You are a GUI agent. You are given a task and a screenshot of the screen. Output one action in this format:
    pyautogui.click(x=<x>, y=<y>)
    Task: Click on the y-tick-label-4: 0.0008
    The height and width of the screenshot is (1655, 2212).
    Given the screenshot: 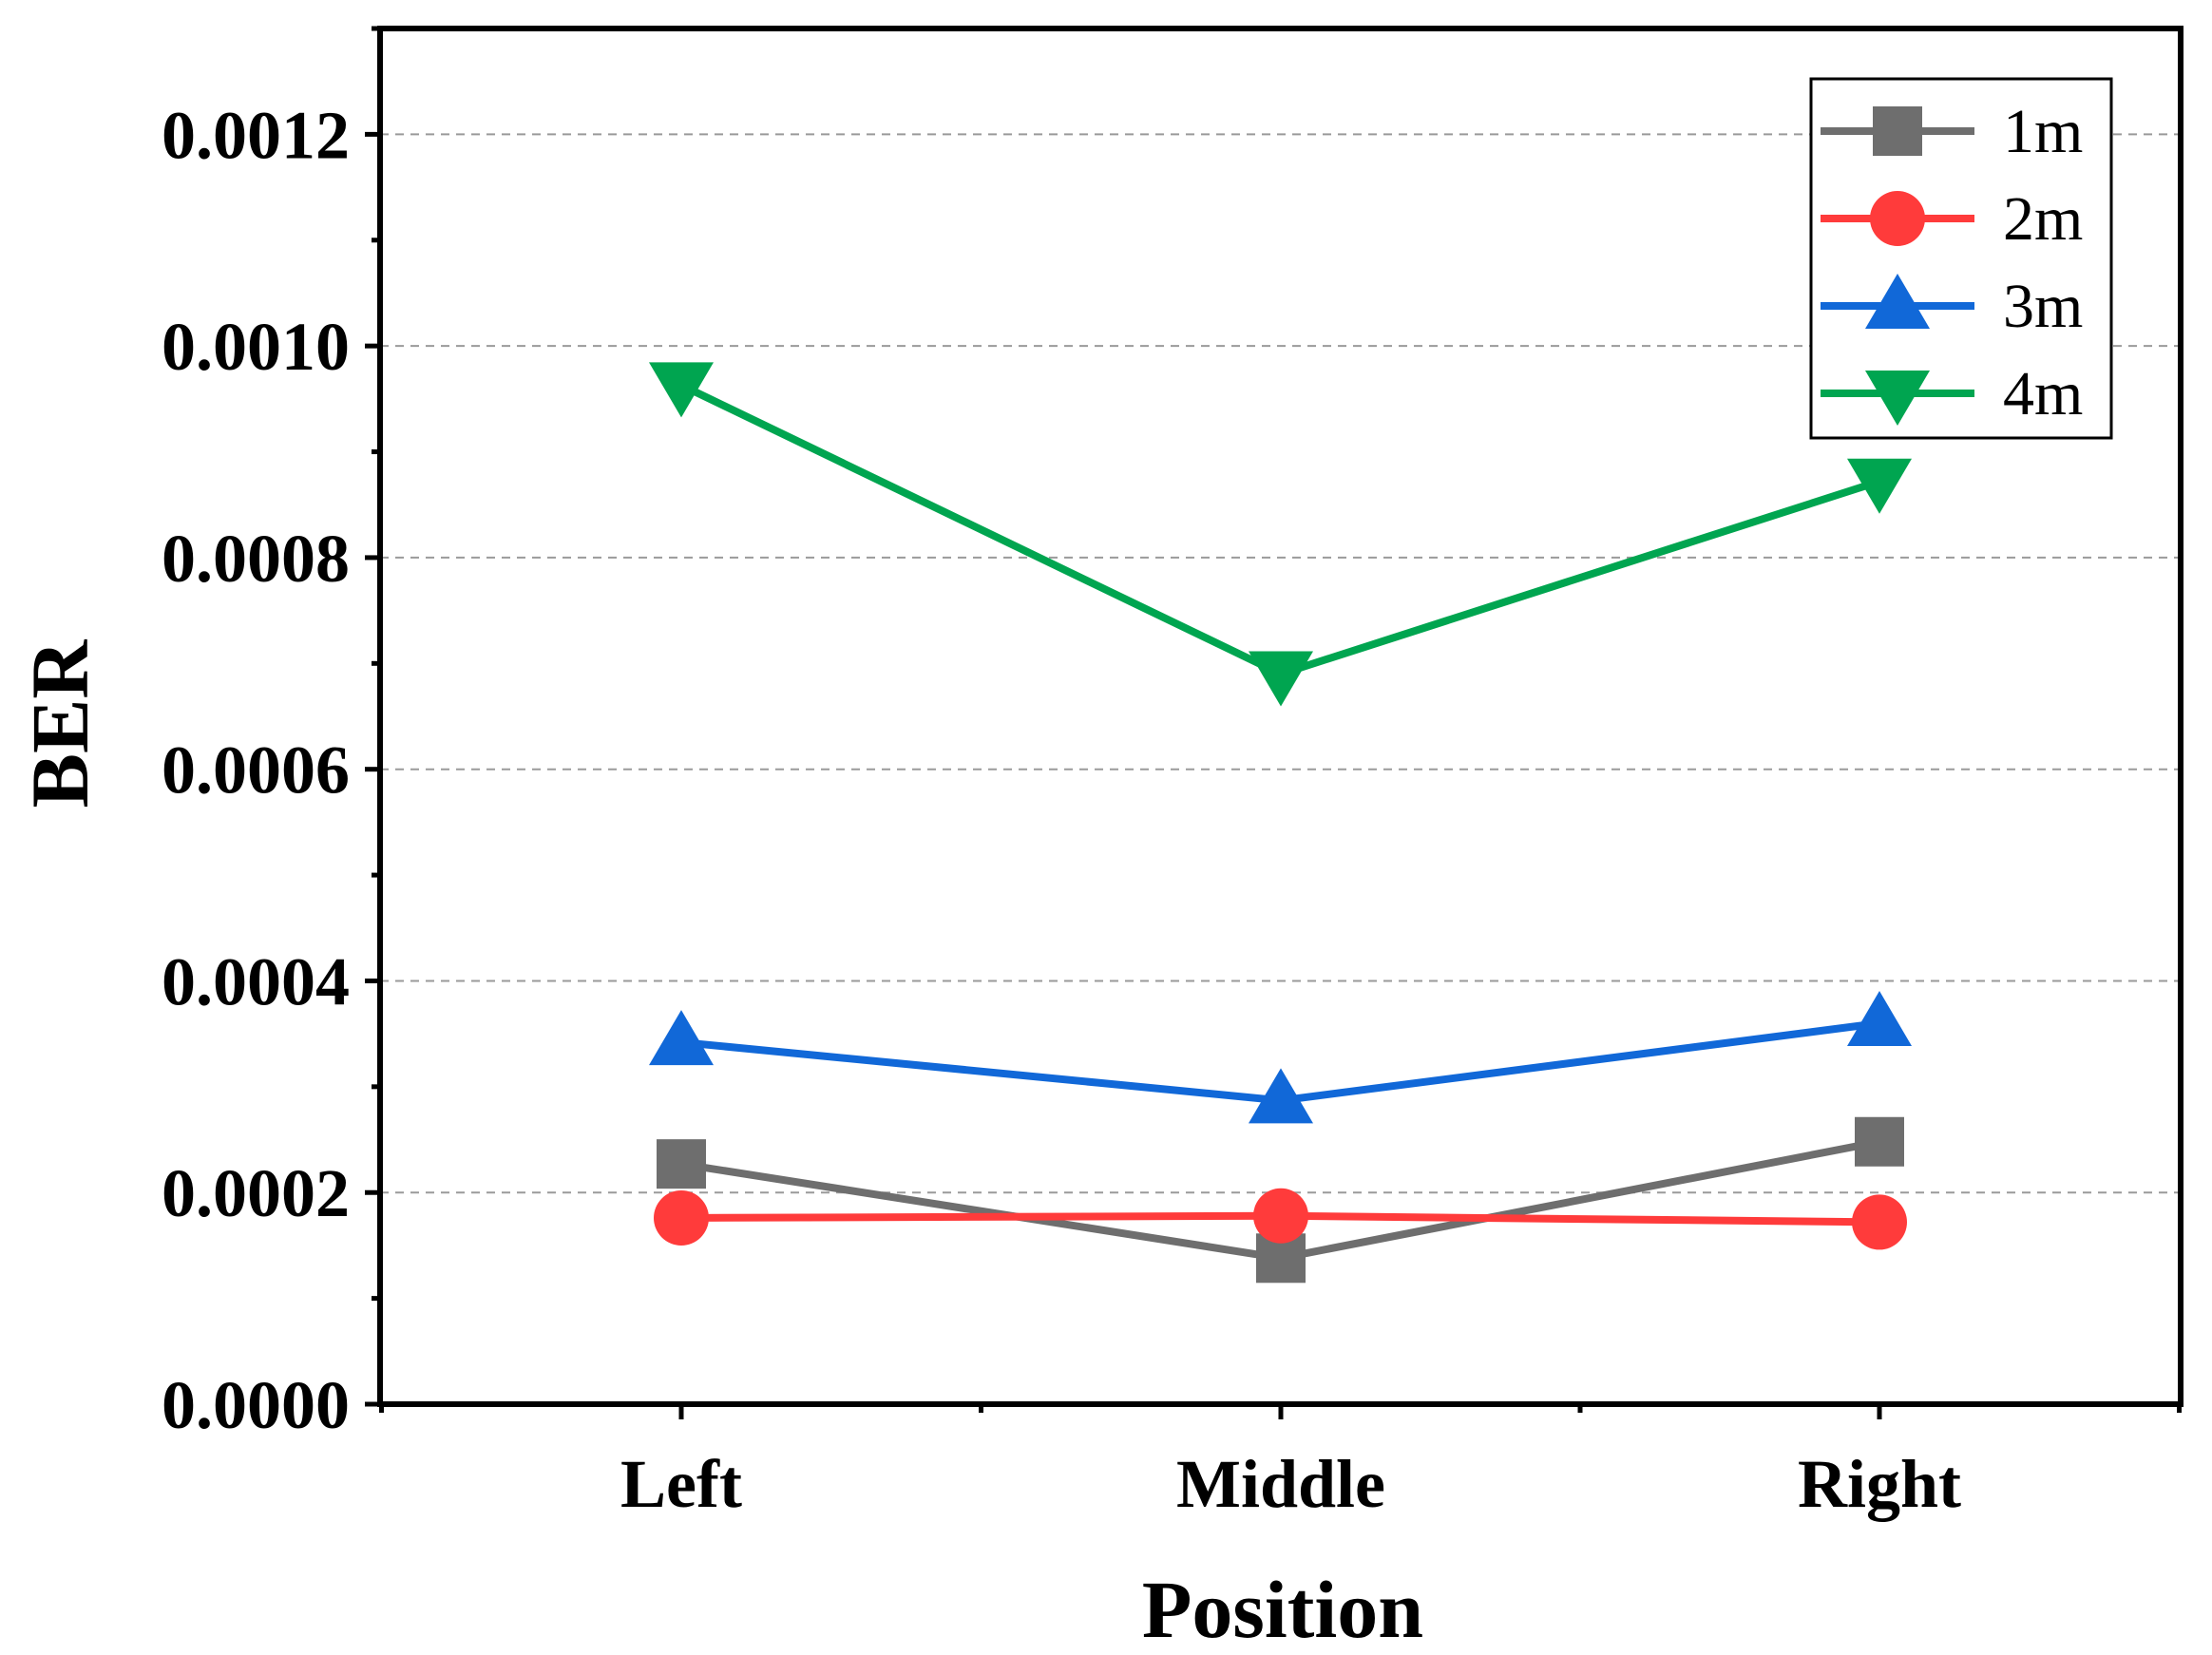 What is the action you would take?
    pyautogui.click(x=256, y=559)
    